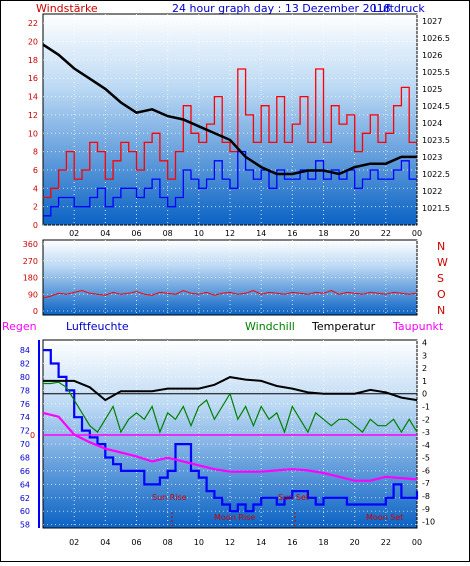 The image size is (470, 566). Describe the element at coordinates (30, 278) in the screenshot. I see `direction-axis-tick: 180` at that location.